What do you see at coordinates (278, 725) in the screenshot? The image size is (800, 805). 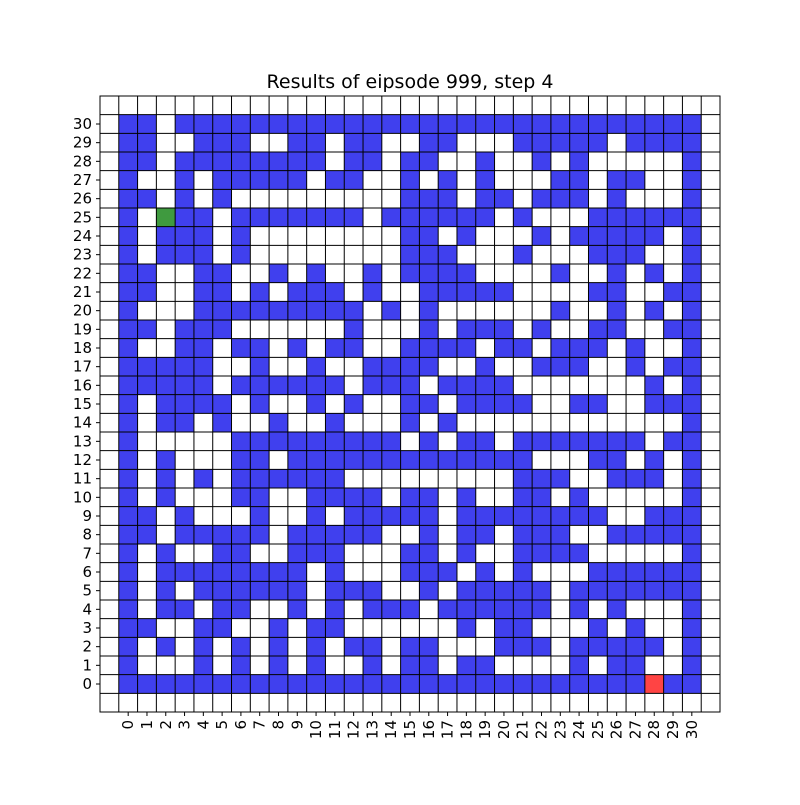 I see `x-tick-label: 8` at bounding box center [278, 725].